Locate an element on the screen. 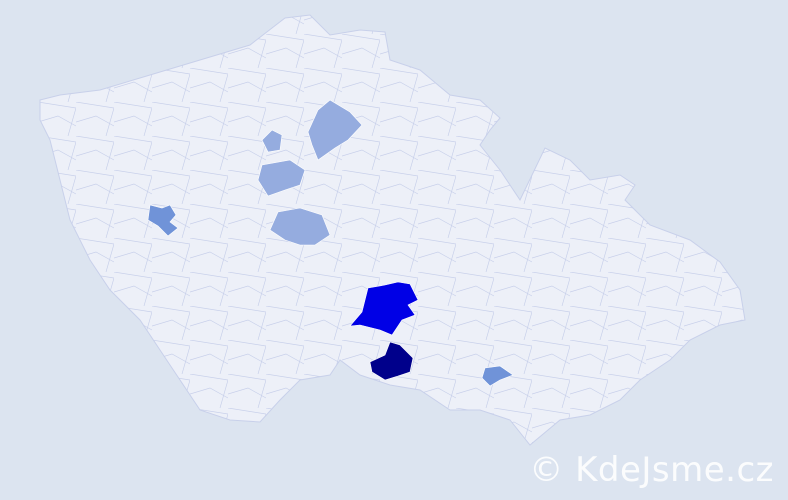 This screenshot has height=500, width=788. region-high is located at coordinates (384, 308).